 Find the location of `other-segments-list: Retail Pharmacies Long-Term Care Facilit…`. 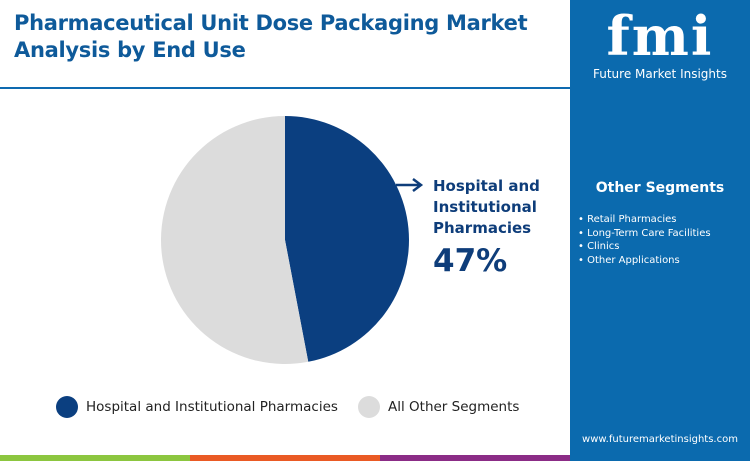

other-segments-list: Retail Pharmacies Long-Term Care Facilit… is located at coordinates (644, 240).